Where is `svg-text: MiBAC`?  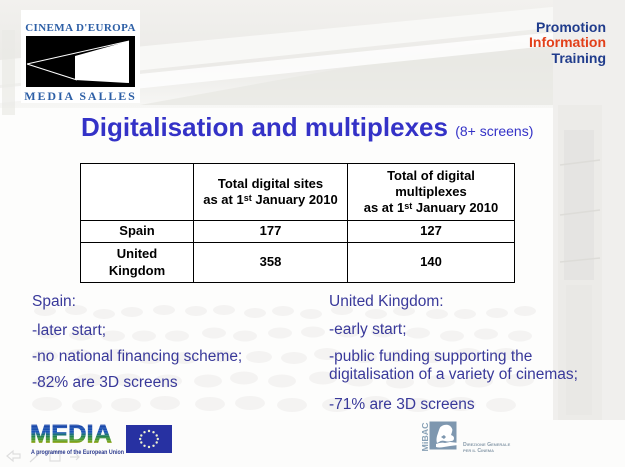 svg-text: MiBAC is located at coordinates (425, 437).